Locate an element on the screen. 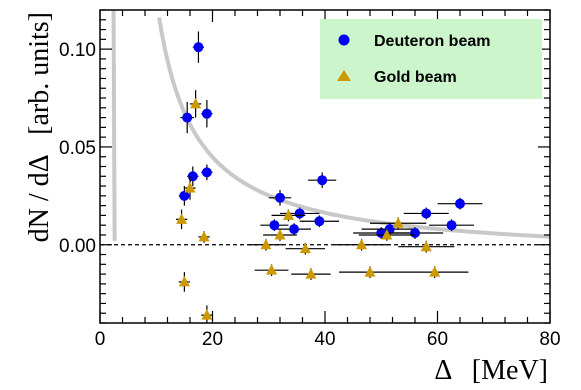  x-axis-title: Δ [MeV] is located at coordinates (491, 370).